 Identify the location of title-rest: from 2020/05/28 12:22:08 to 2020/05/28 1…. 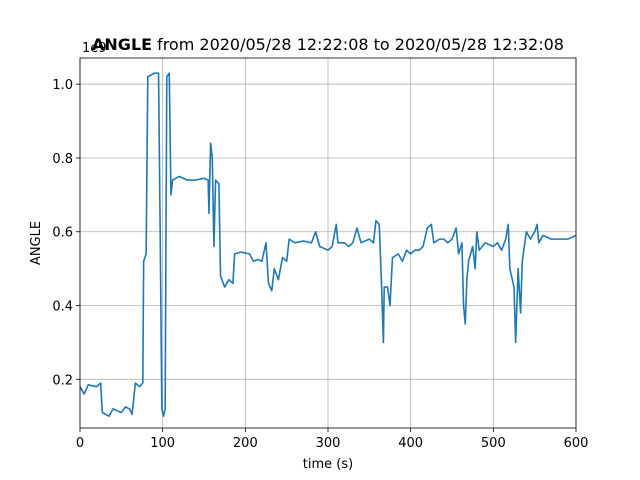
(360, 44).